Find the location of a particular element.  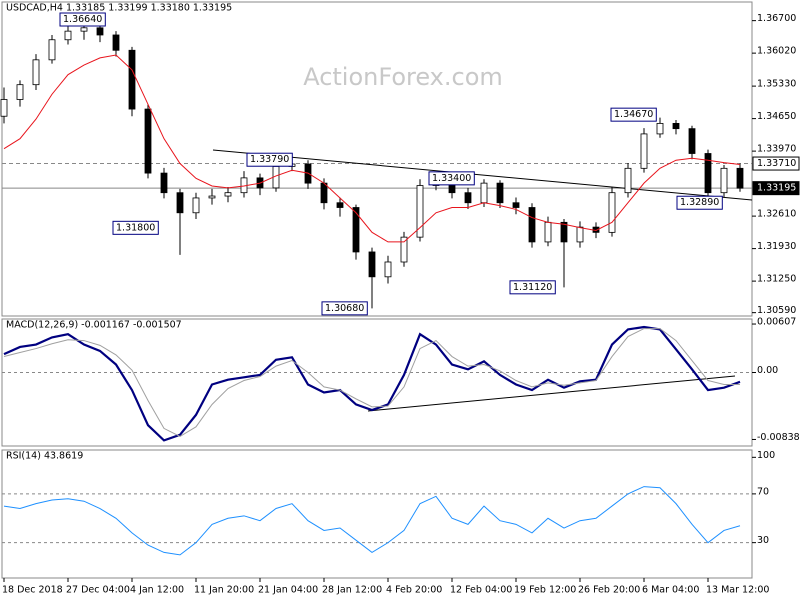

price-label: 1.33710 is located at coordinates (776, 163).